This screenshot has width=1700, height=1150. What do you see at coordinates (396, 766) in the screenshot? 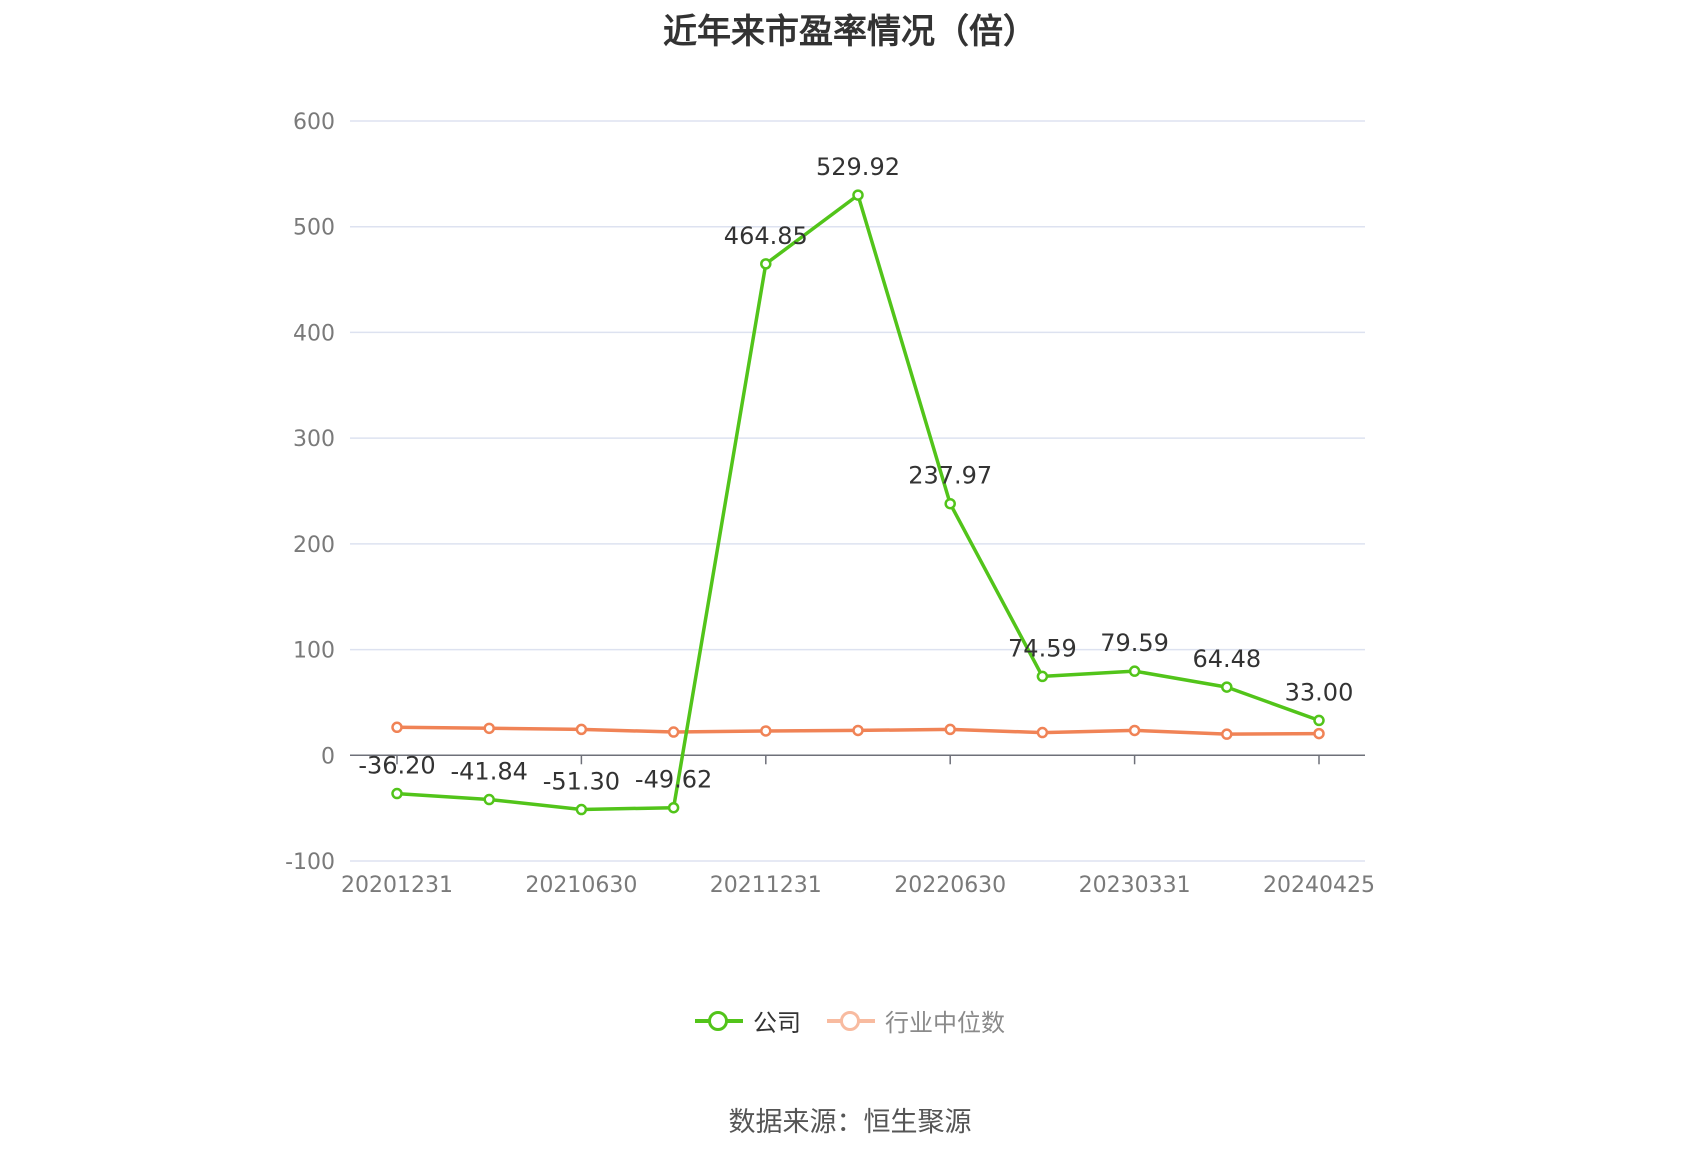
I see `company-data-label: -36.20` at bounding box center [396, 766].